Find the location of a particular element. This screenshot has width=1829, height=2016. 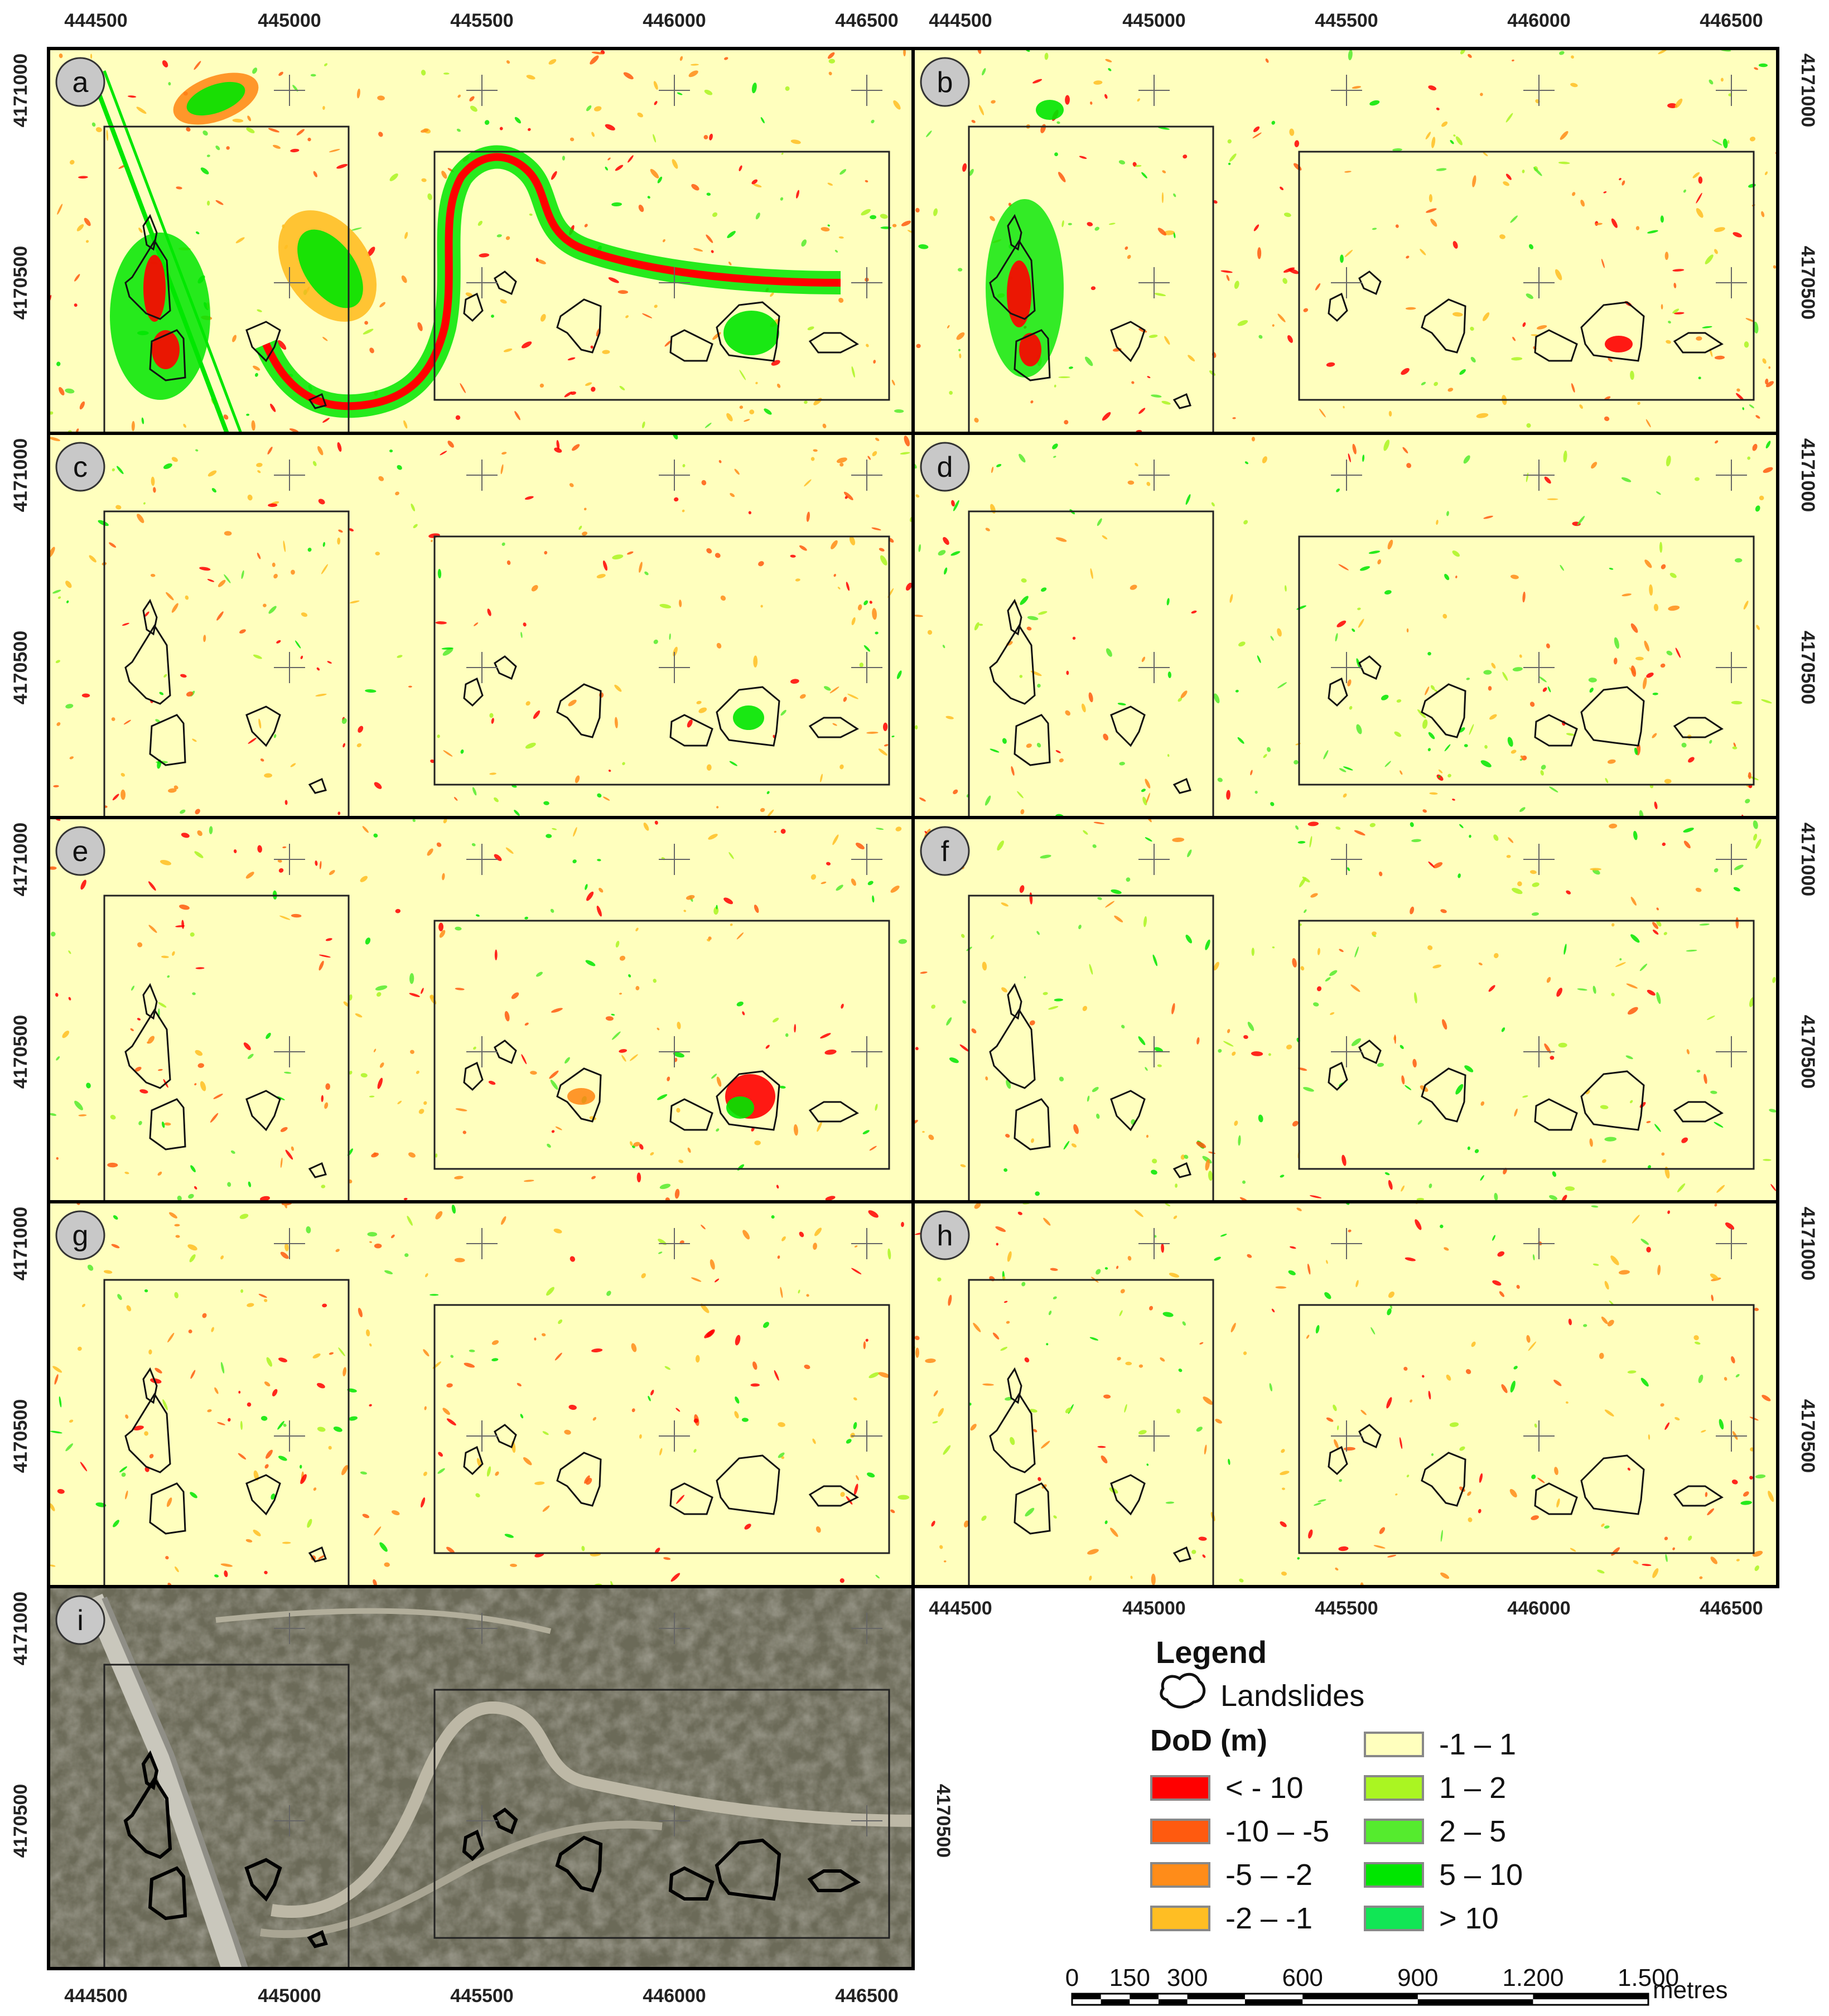

map-panel-h: h is located at coordinates (1345, 1394).